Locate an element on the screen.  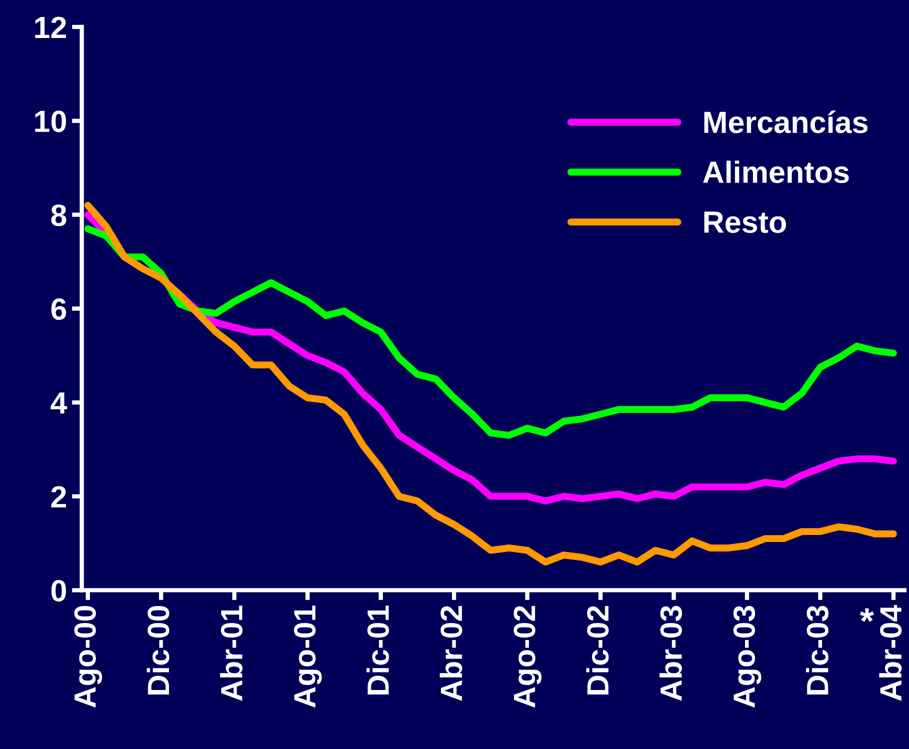
x-tick-label: Dic-01 is located at coordinates (378, 650).